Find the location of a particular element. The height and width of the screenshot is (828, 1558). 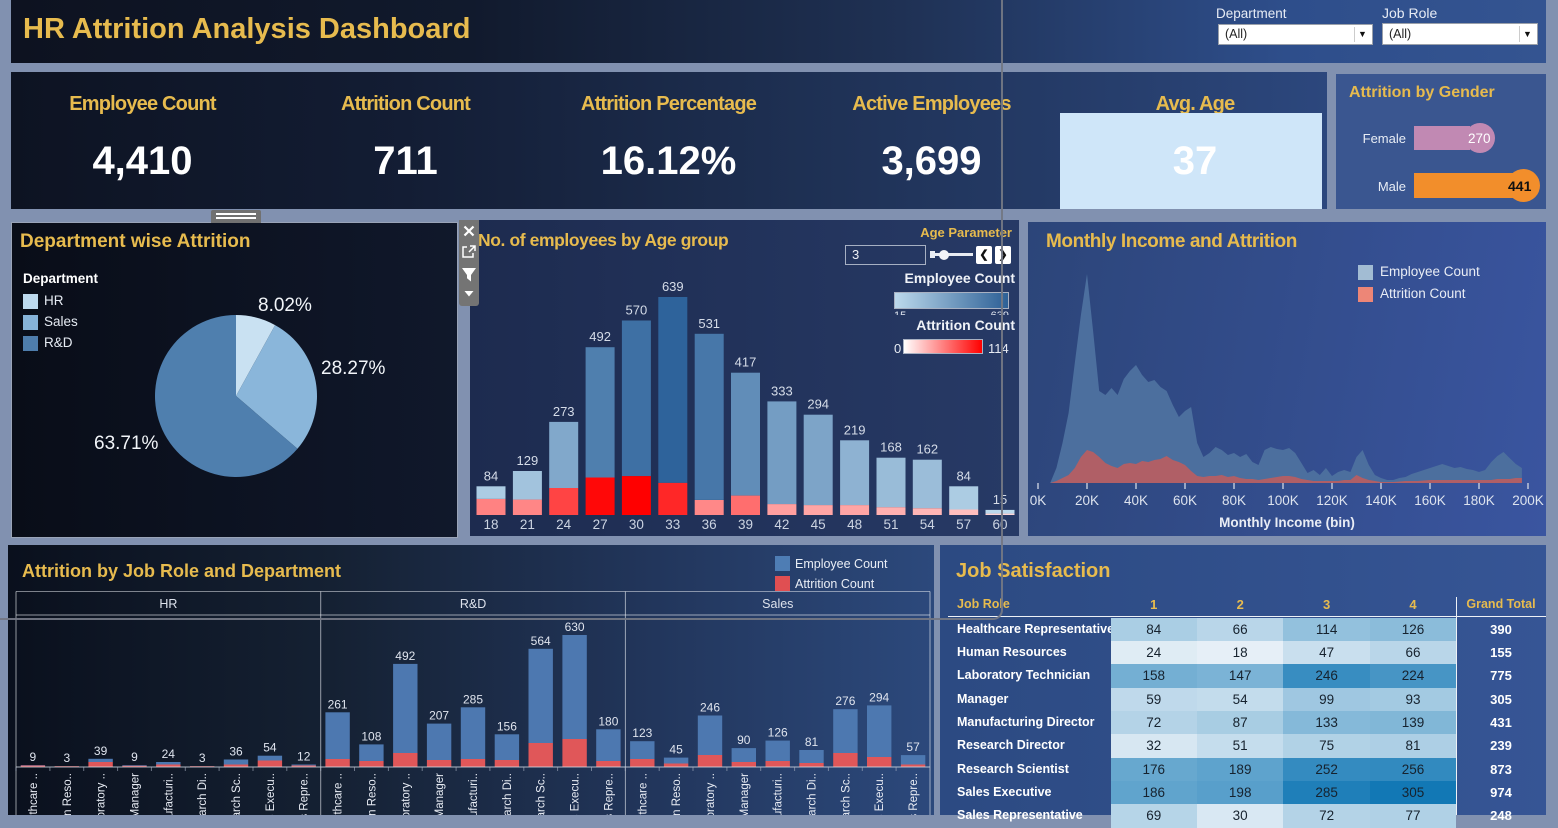

svg-text: 36 is located at coordinates (236, 752).